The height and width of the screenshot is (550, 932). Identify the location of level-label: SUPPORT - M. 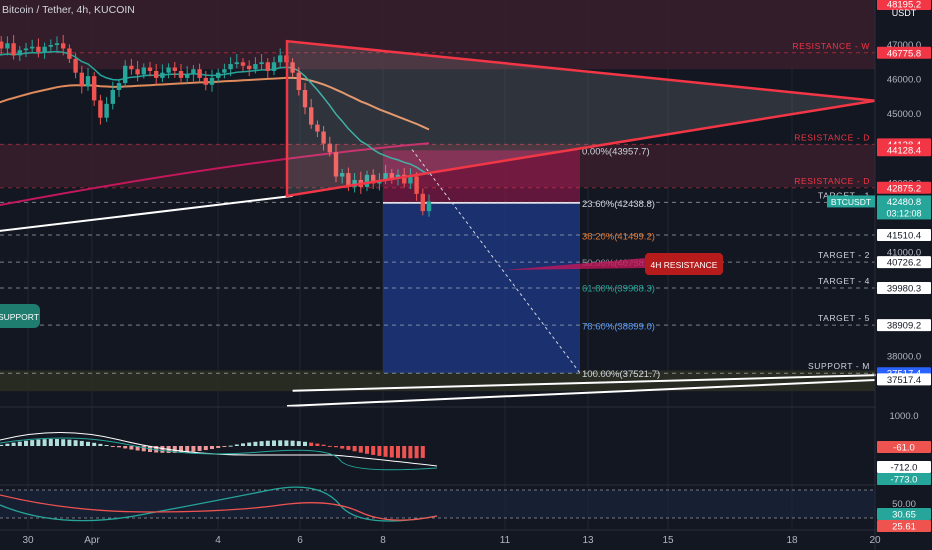
(839, 366).